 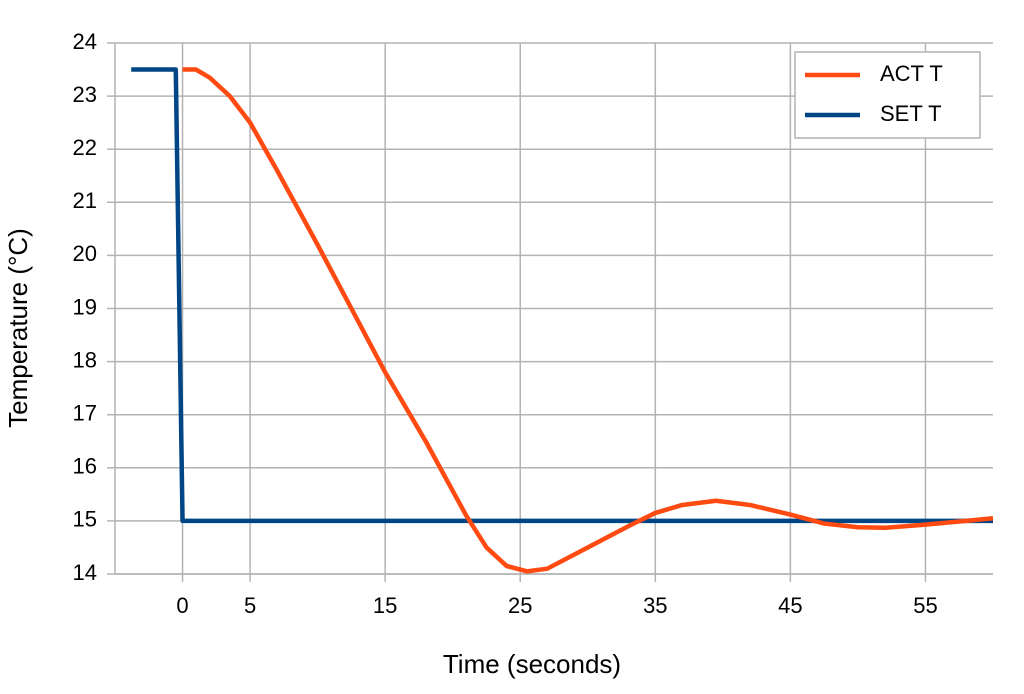 I want to click on x-tick-label: 0, so click(x=182, y=605).